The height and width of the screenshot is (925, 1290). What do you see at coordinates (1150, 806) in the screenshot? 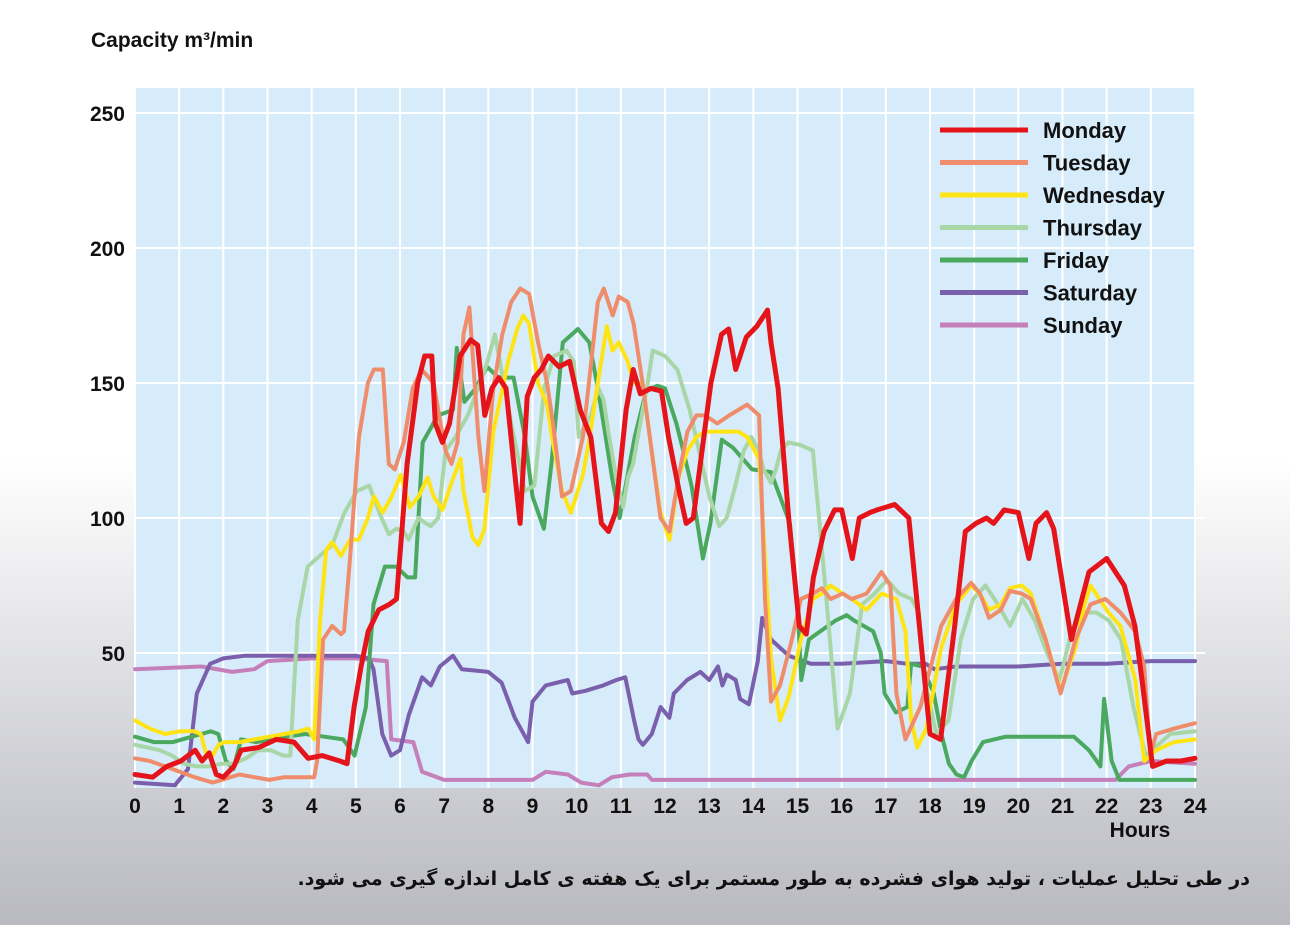
I see `x-tick-label: 23` at bounding box center [1150, 806].